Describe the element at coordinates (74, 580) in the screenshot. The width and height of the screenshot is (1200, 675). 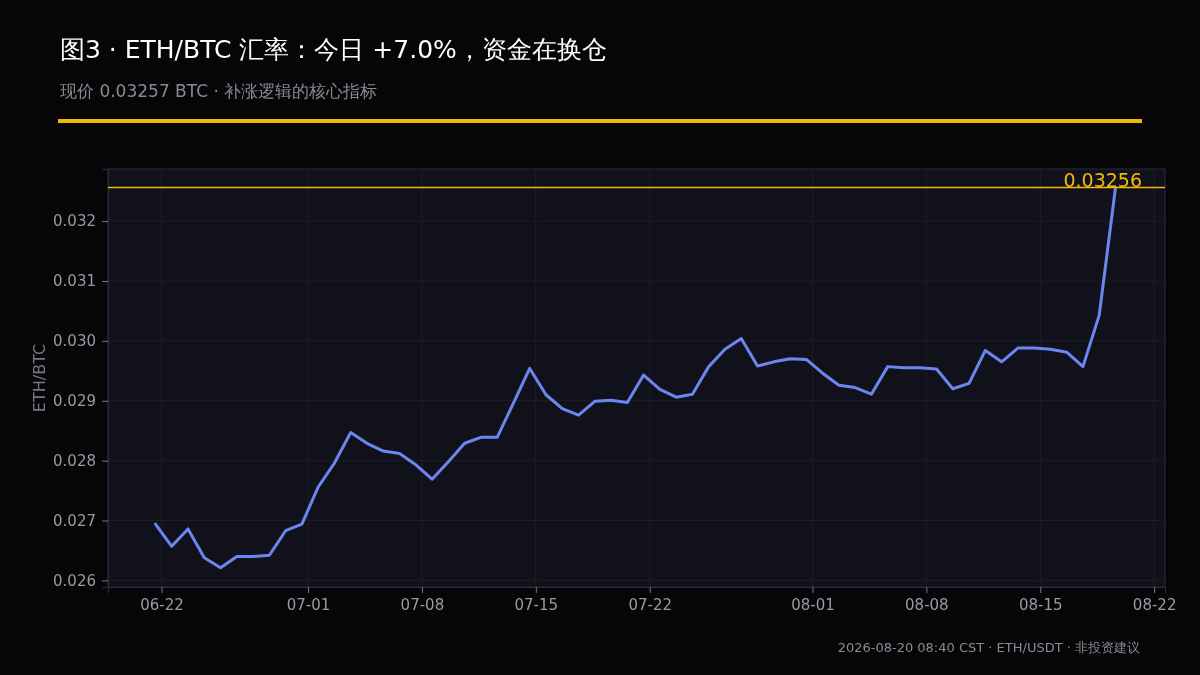
I see `y-tick-label: 0.026` at that location.